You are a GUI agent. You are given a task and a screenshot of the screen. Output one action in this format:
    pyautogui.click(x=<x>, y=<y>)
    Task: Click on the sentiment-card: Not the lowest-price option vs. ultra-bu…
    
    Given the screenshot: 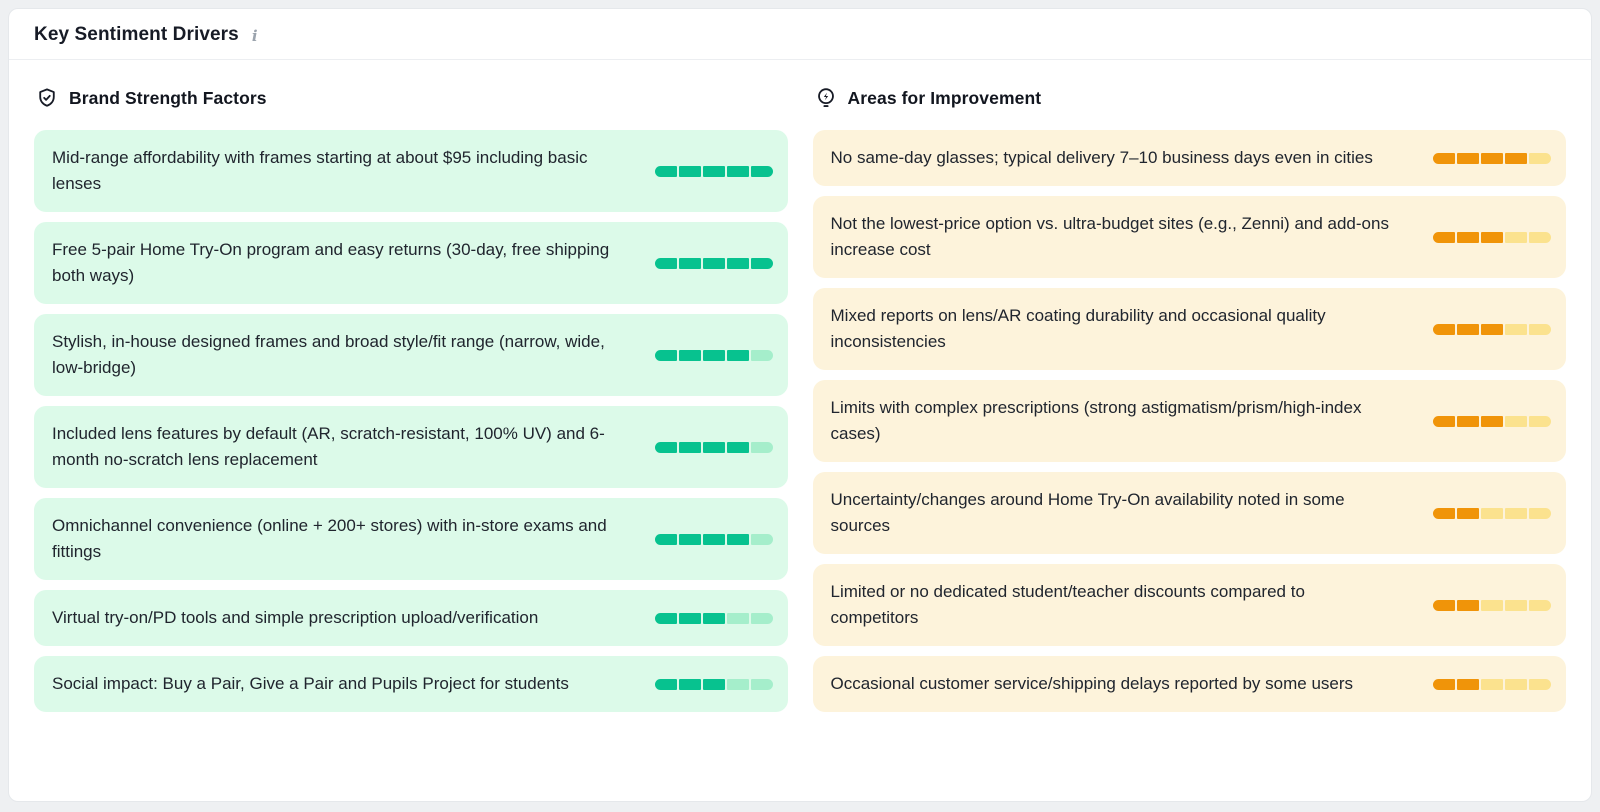 What is the action you would take?
    pyautogui.click(x=1189, y=237)
    